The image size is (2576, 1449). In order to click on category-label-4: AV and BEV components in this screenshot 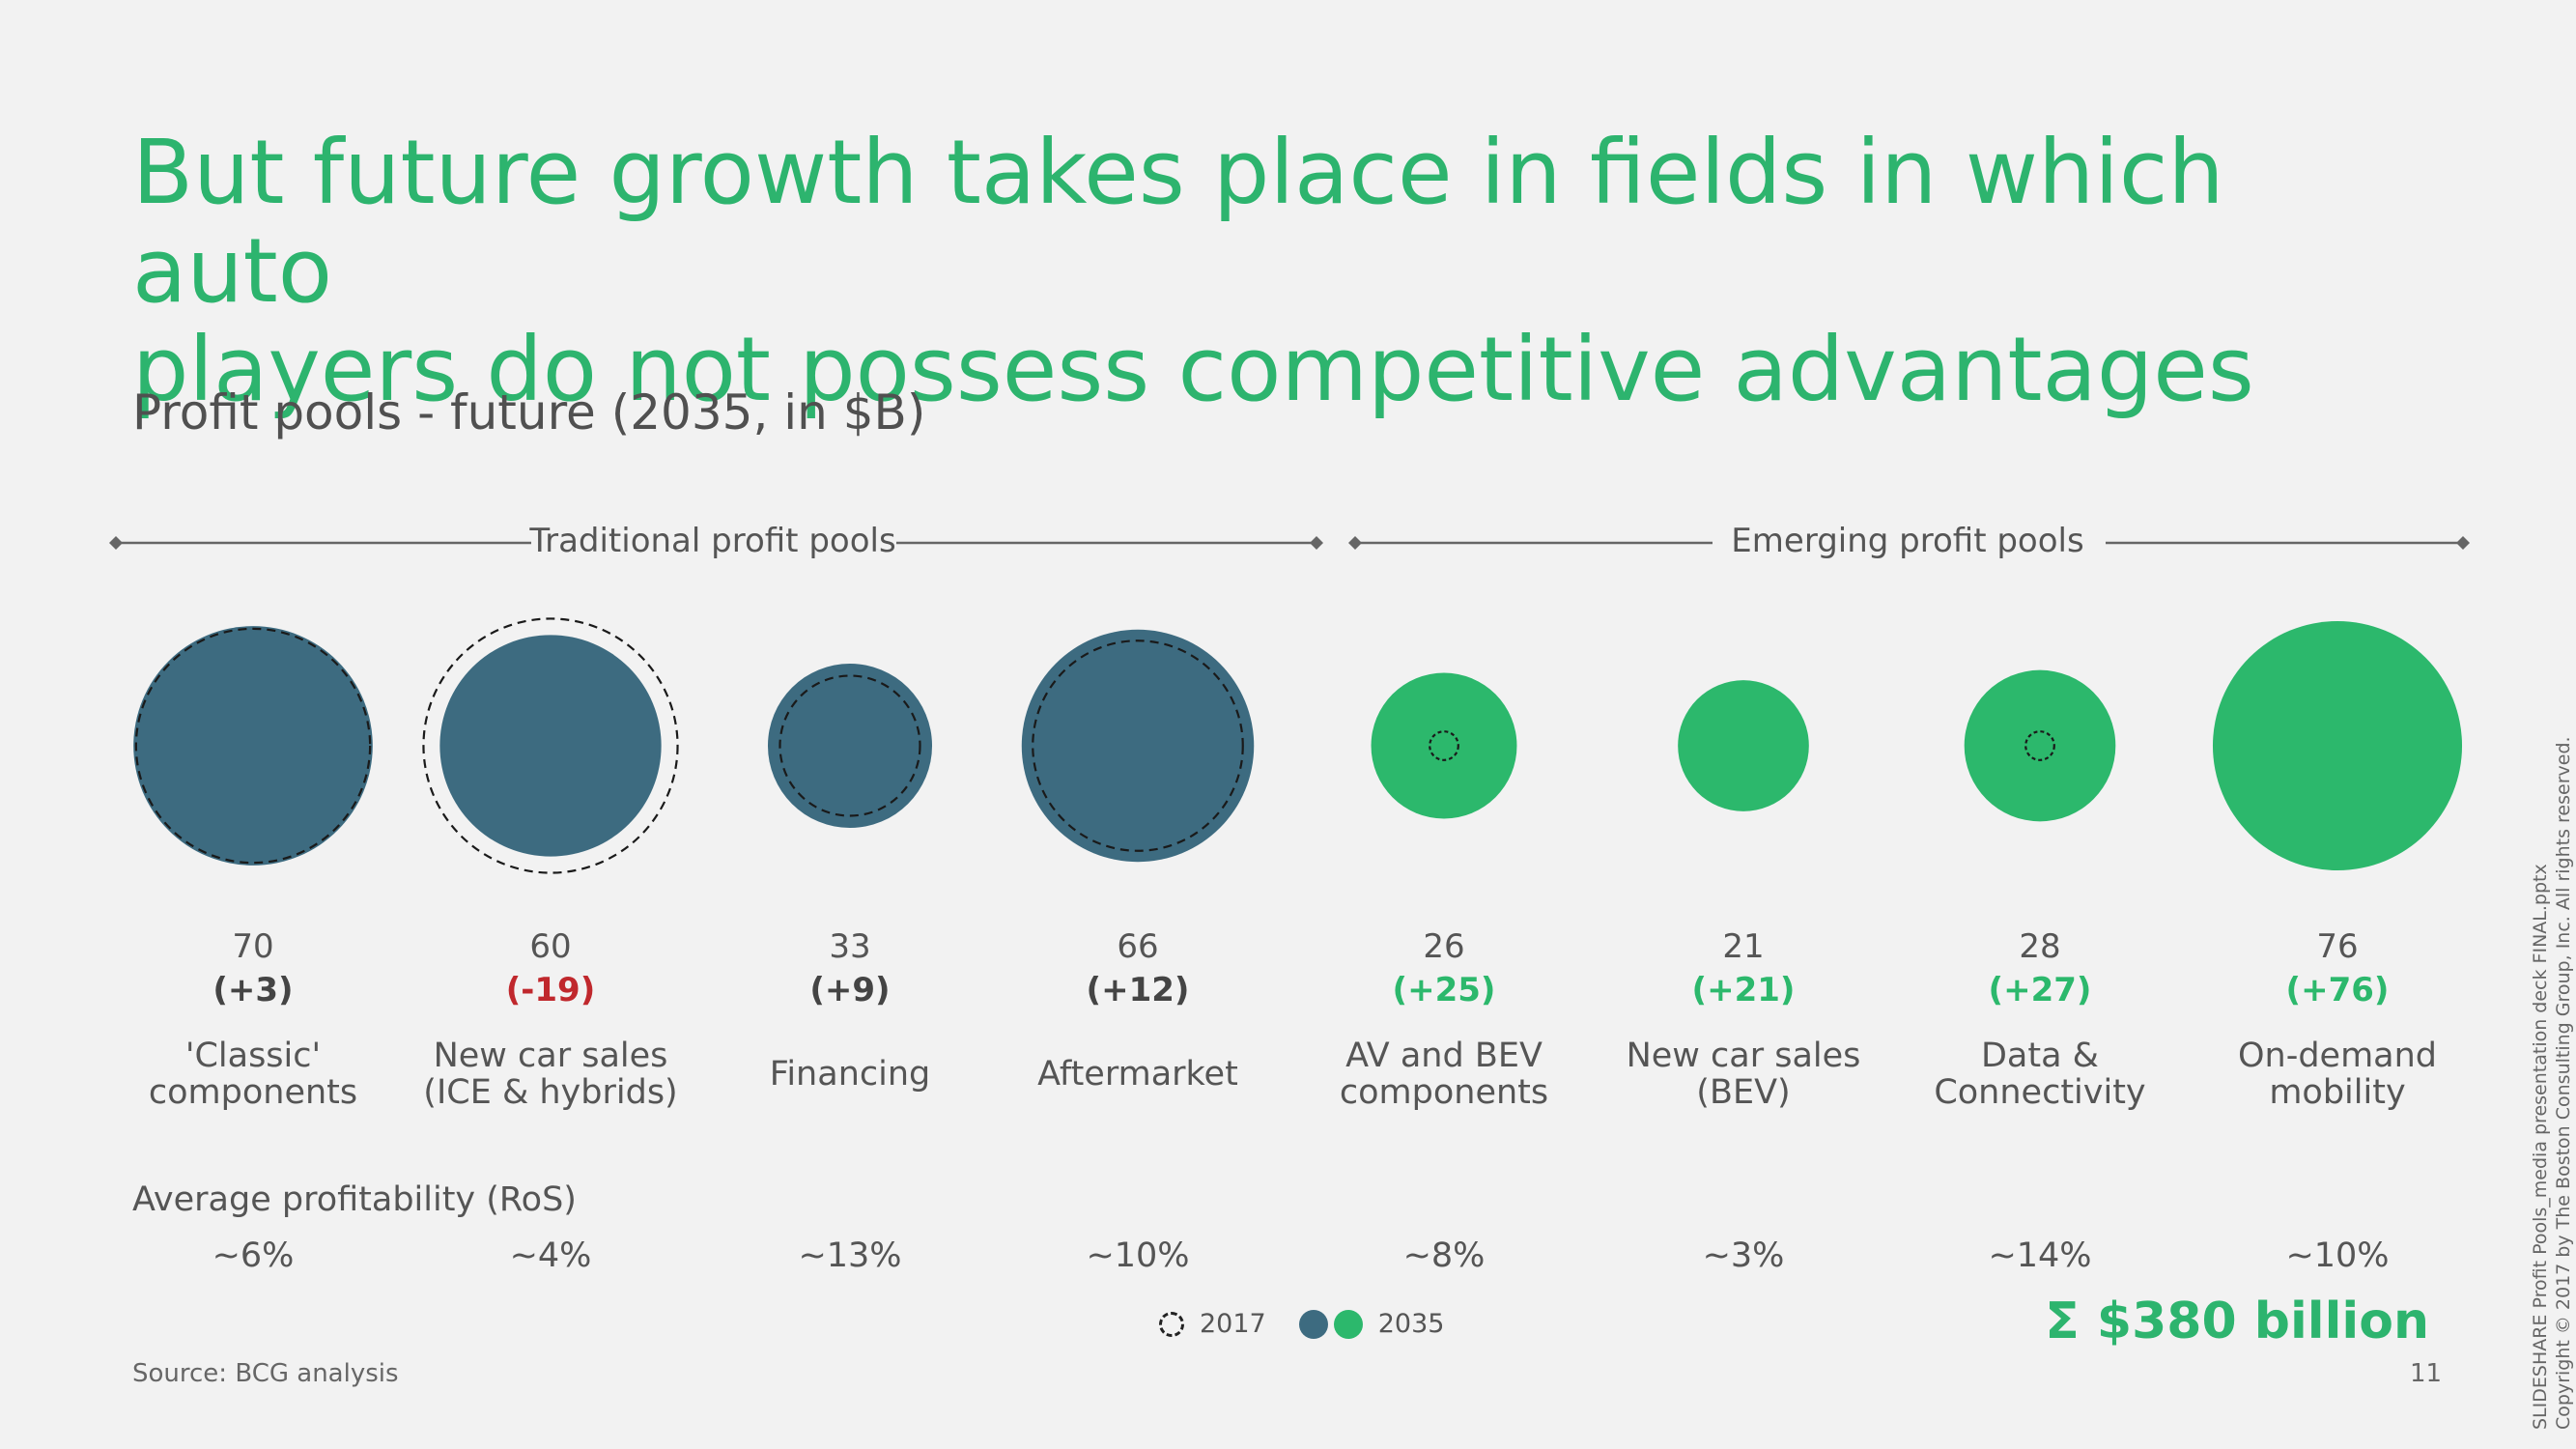, I will do `click(1444, 1074)`.